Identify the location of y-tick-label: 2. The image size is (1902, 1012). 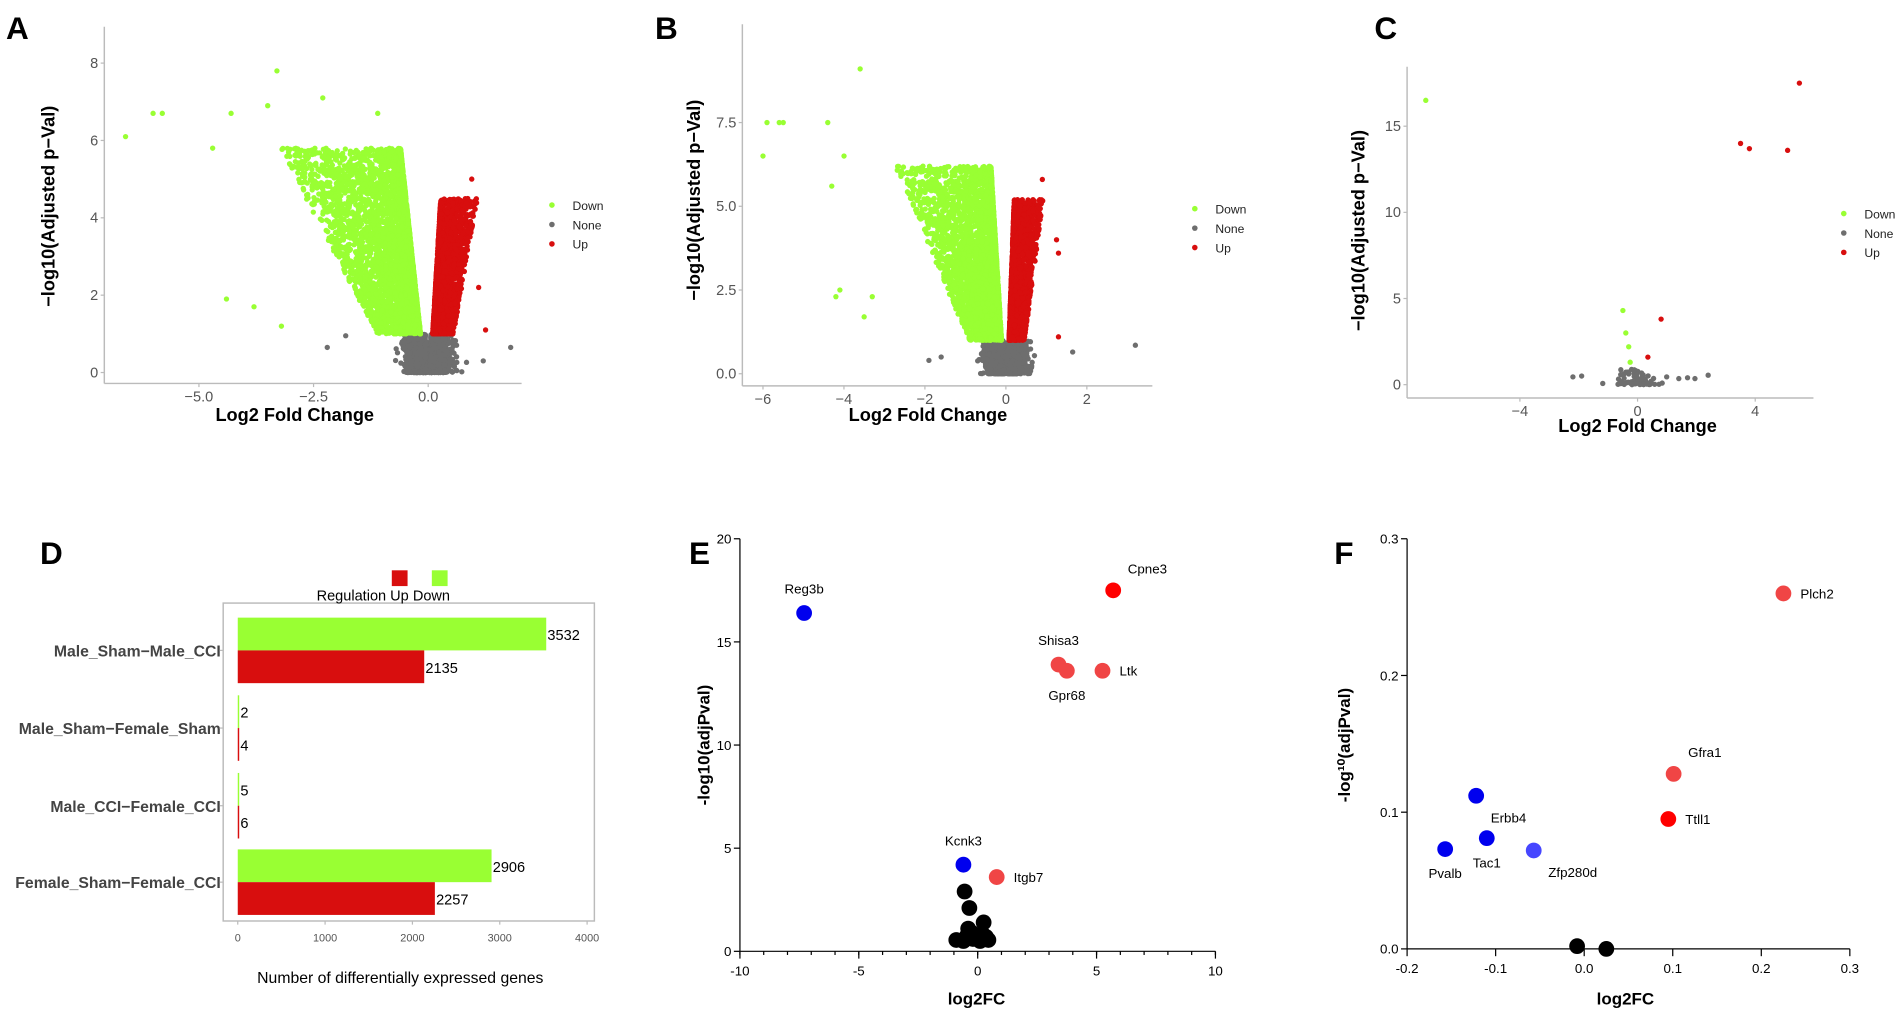
(94, 296).